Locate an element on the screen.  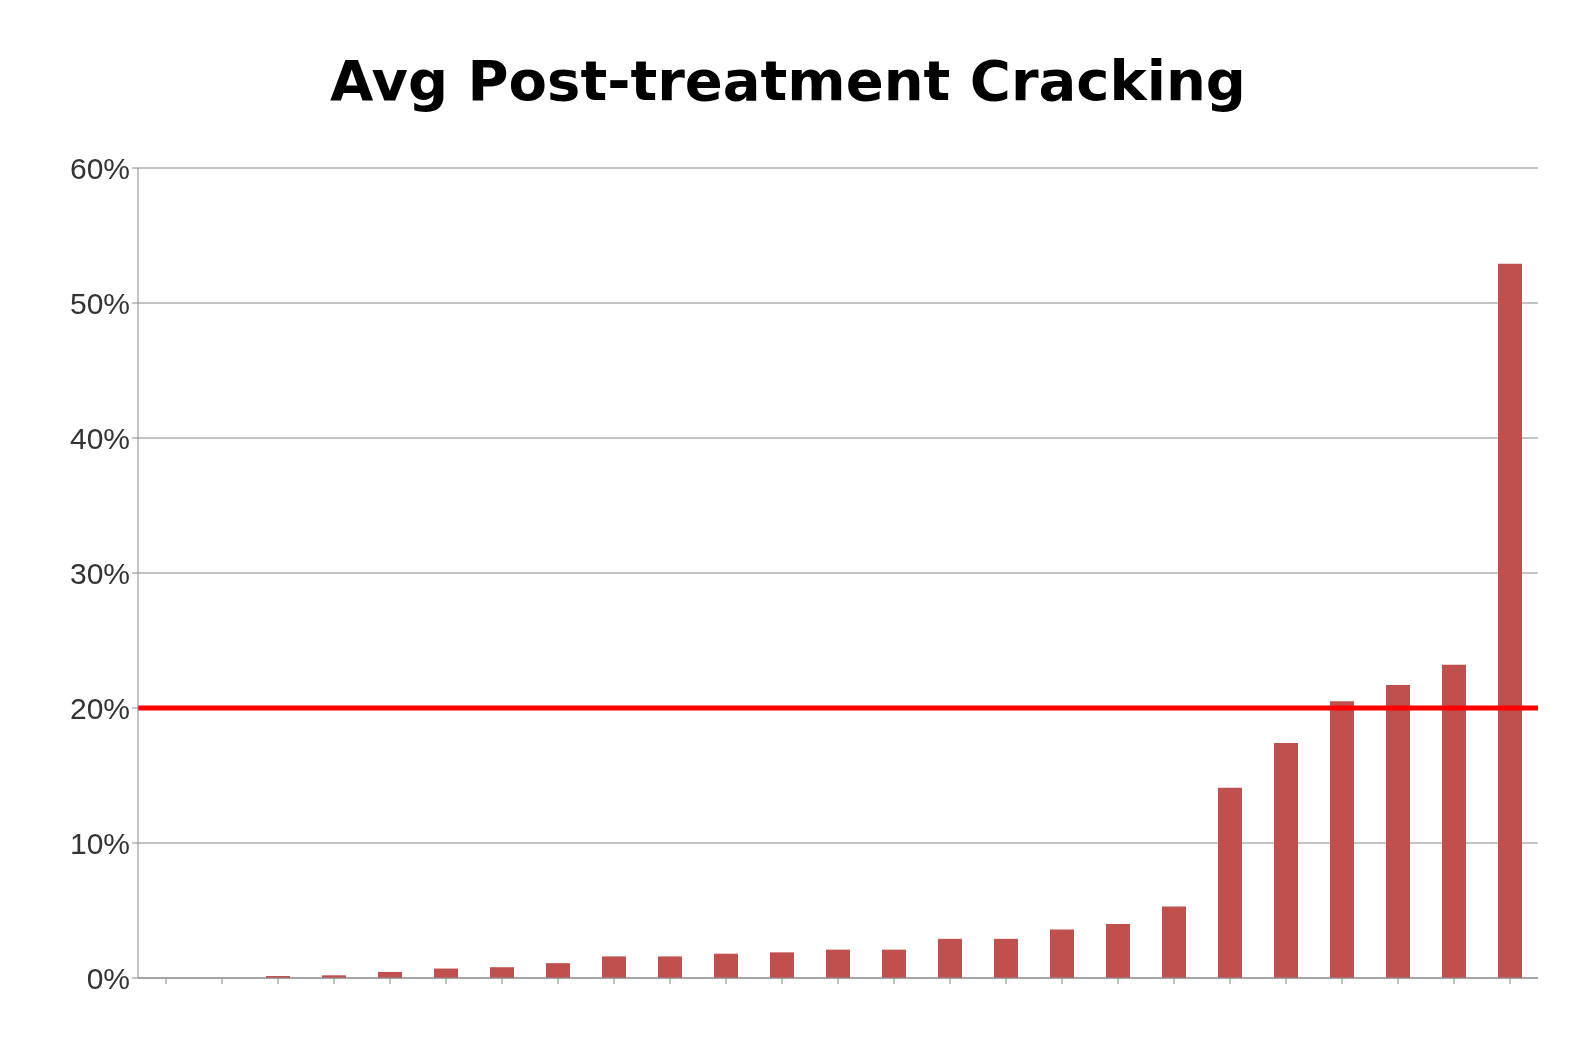
chart-title: Avg Post-treatment Cracking is located at coordinates (788, 81).